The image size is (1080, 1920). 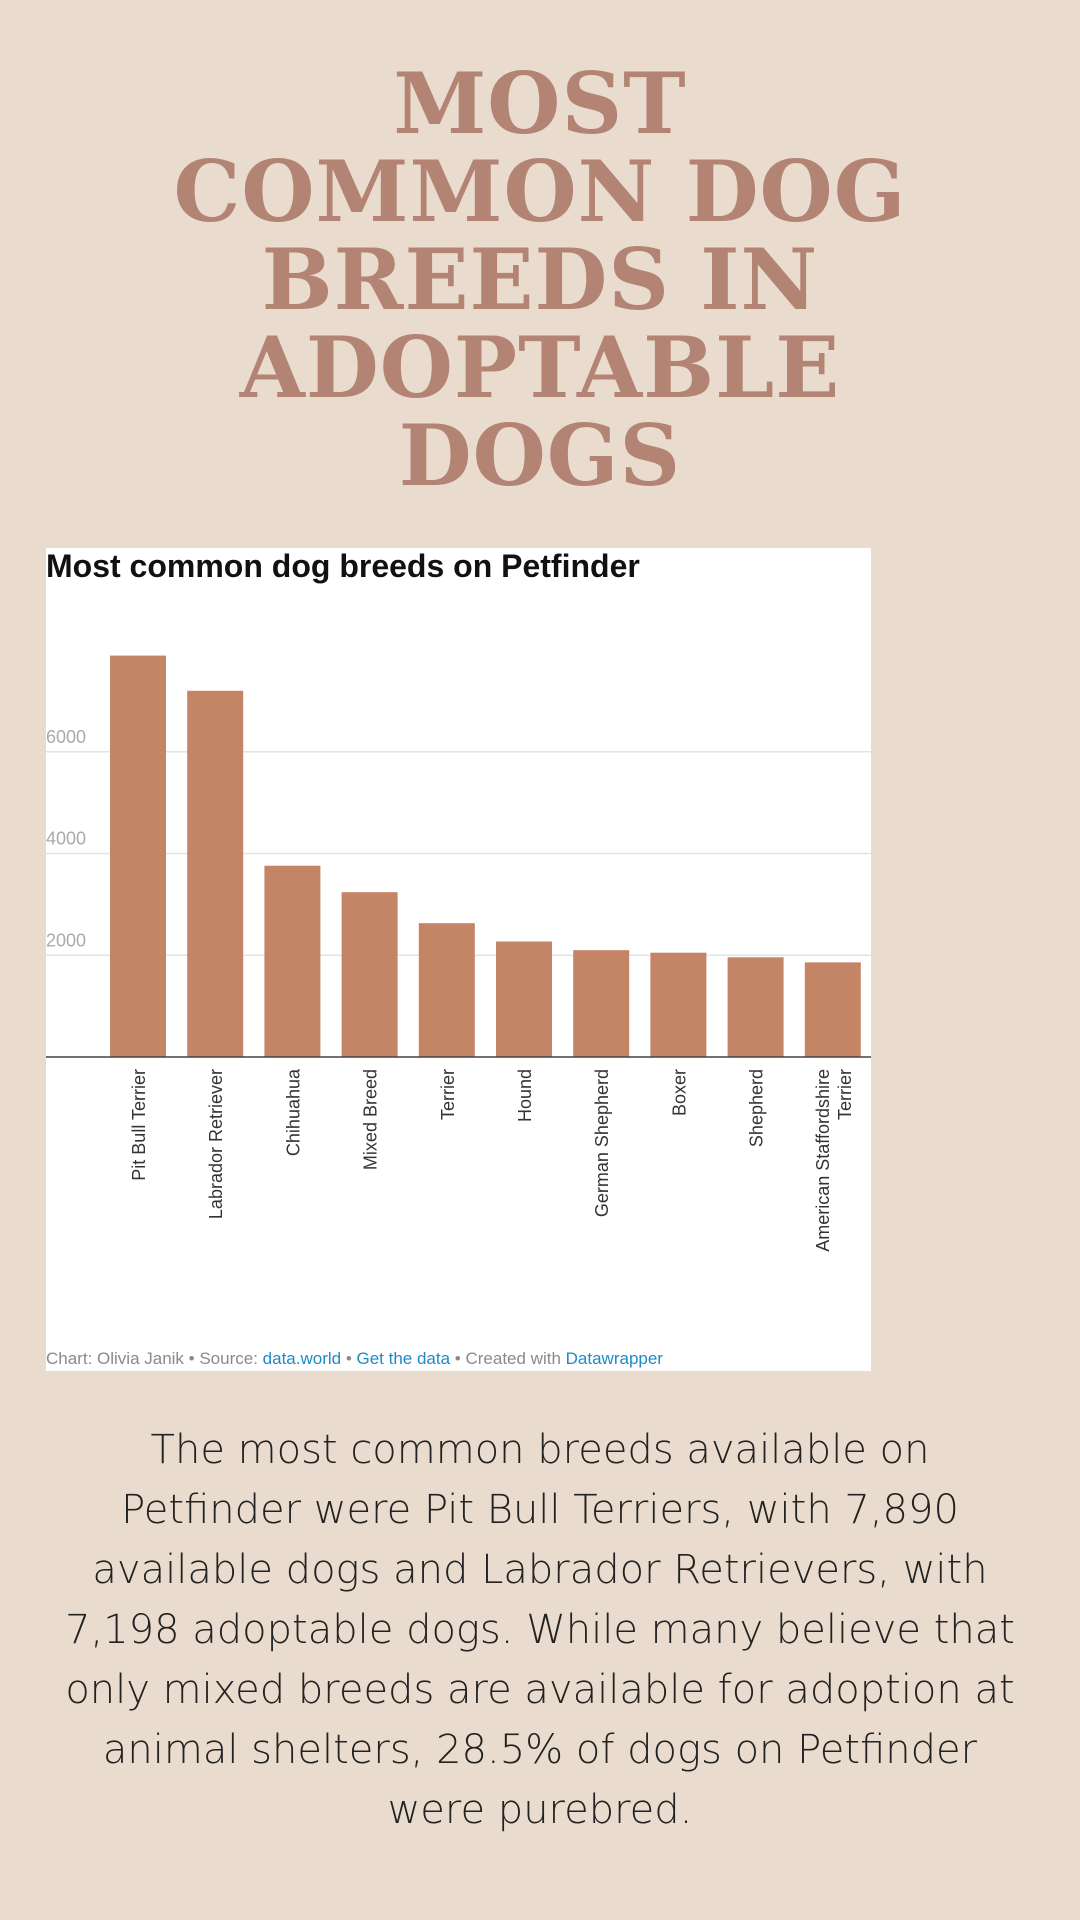 What do you see at coordinates (540, 103) in the screenshot?
I see `headline-line-1: MOST` at bounding box center [540, 103].